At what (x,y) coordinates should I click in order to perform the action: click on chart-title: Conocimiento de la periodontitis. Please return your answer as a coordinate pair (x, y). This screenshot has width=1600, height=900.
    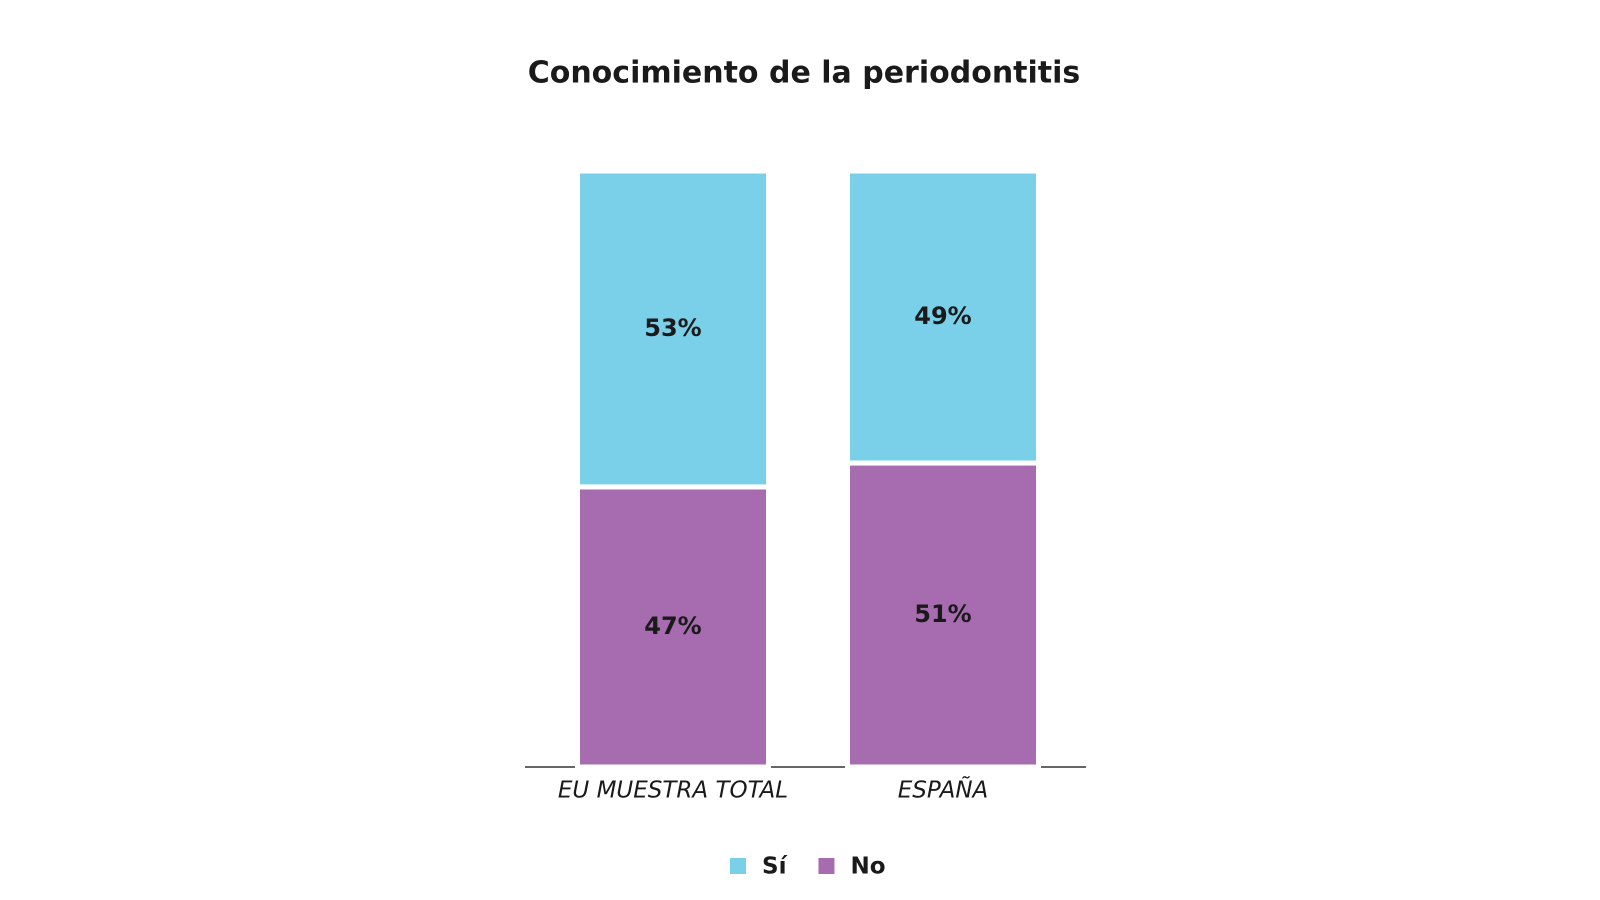
    Looking at the image, I should click on (804, 73).